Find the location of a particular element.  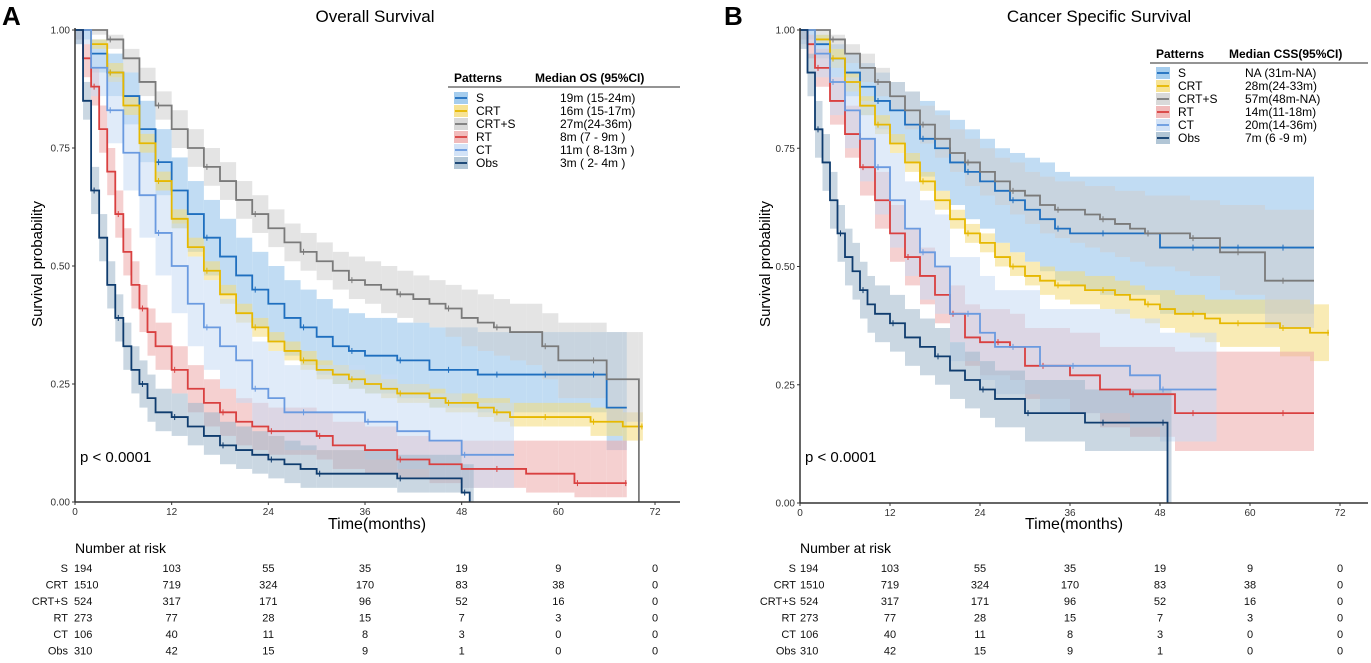

legend-item-s: S NA (31m-NA) is located at coordinates (1236, 73).